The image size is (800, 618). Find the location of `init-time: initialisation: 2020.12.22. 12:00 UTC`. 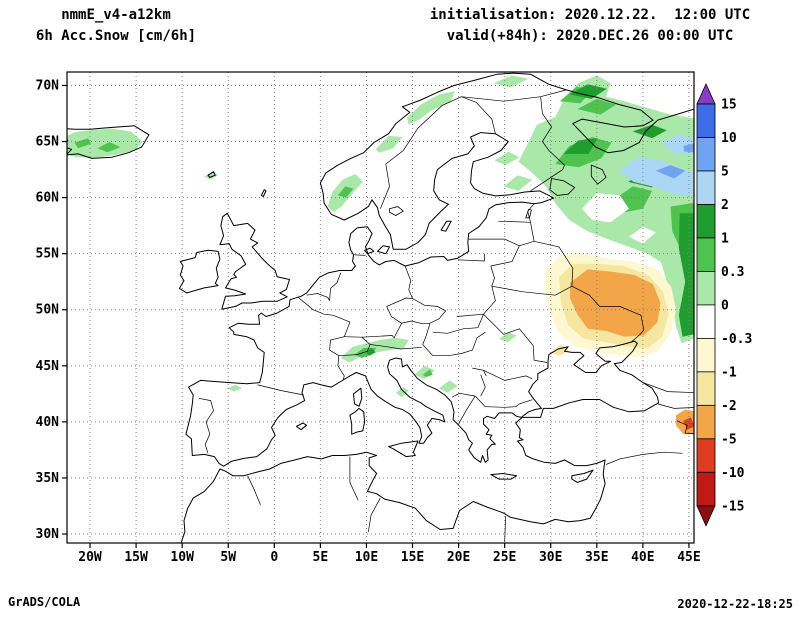

init-time: initialisation: 2020.12.22. 12:00 UTC is located at coordinates (590, 15).